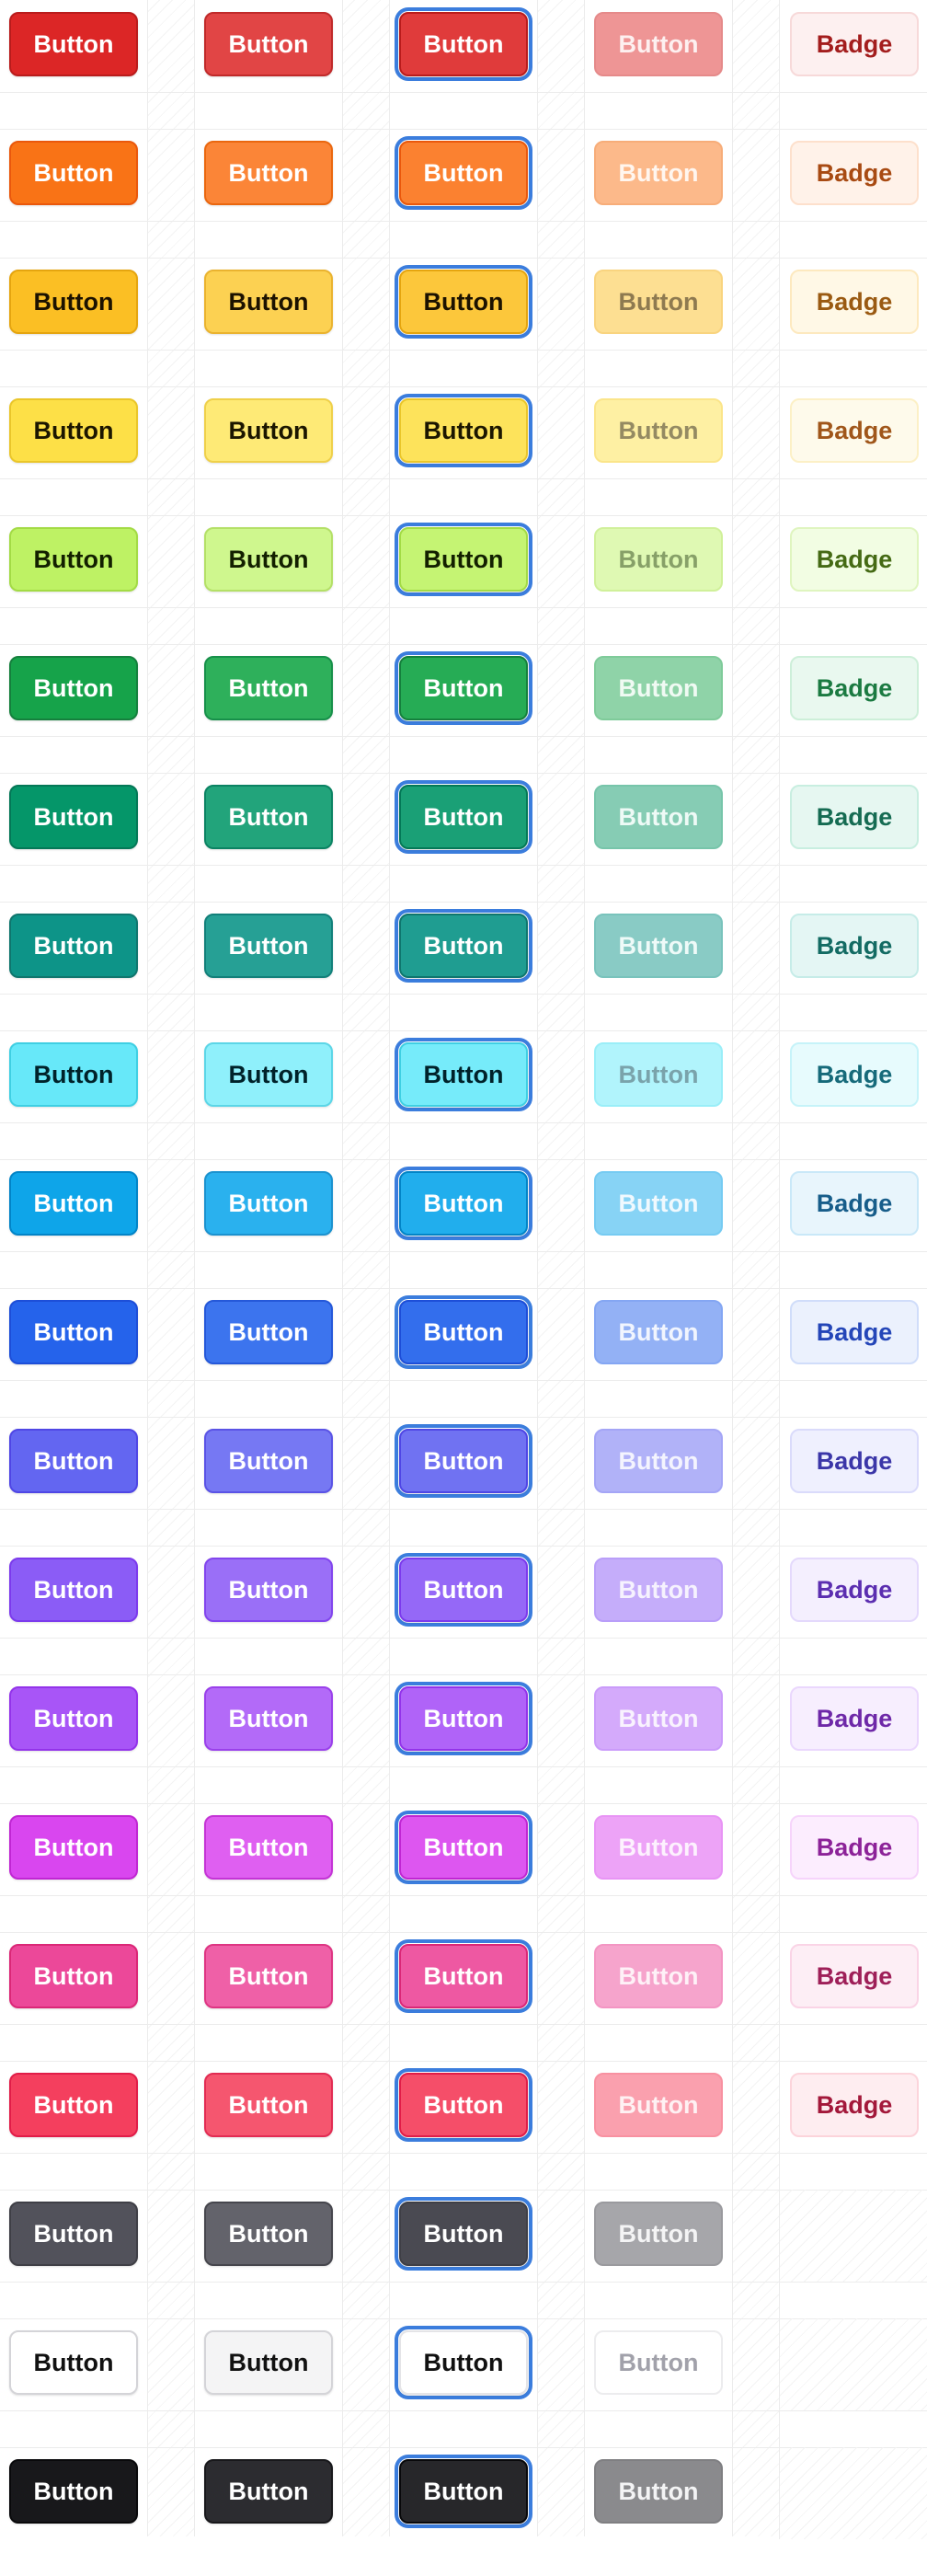 Image resolution: width=927 pixels, height=2576 pixels. Describe the element at coordinates (73, 2362) in the screenshot. I see `white-solid-button: Button` at that location.